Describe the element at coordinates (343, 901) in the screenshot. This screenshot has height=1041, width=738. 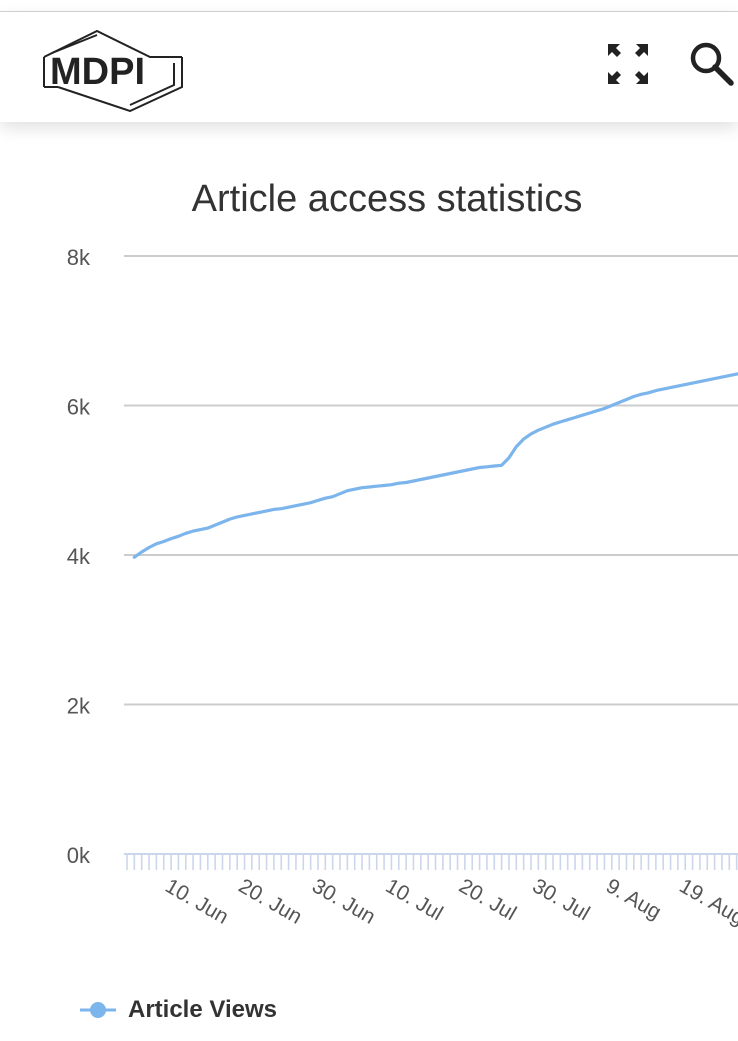
I see `x-tick-label: 30. Jun` at that location.